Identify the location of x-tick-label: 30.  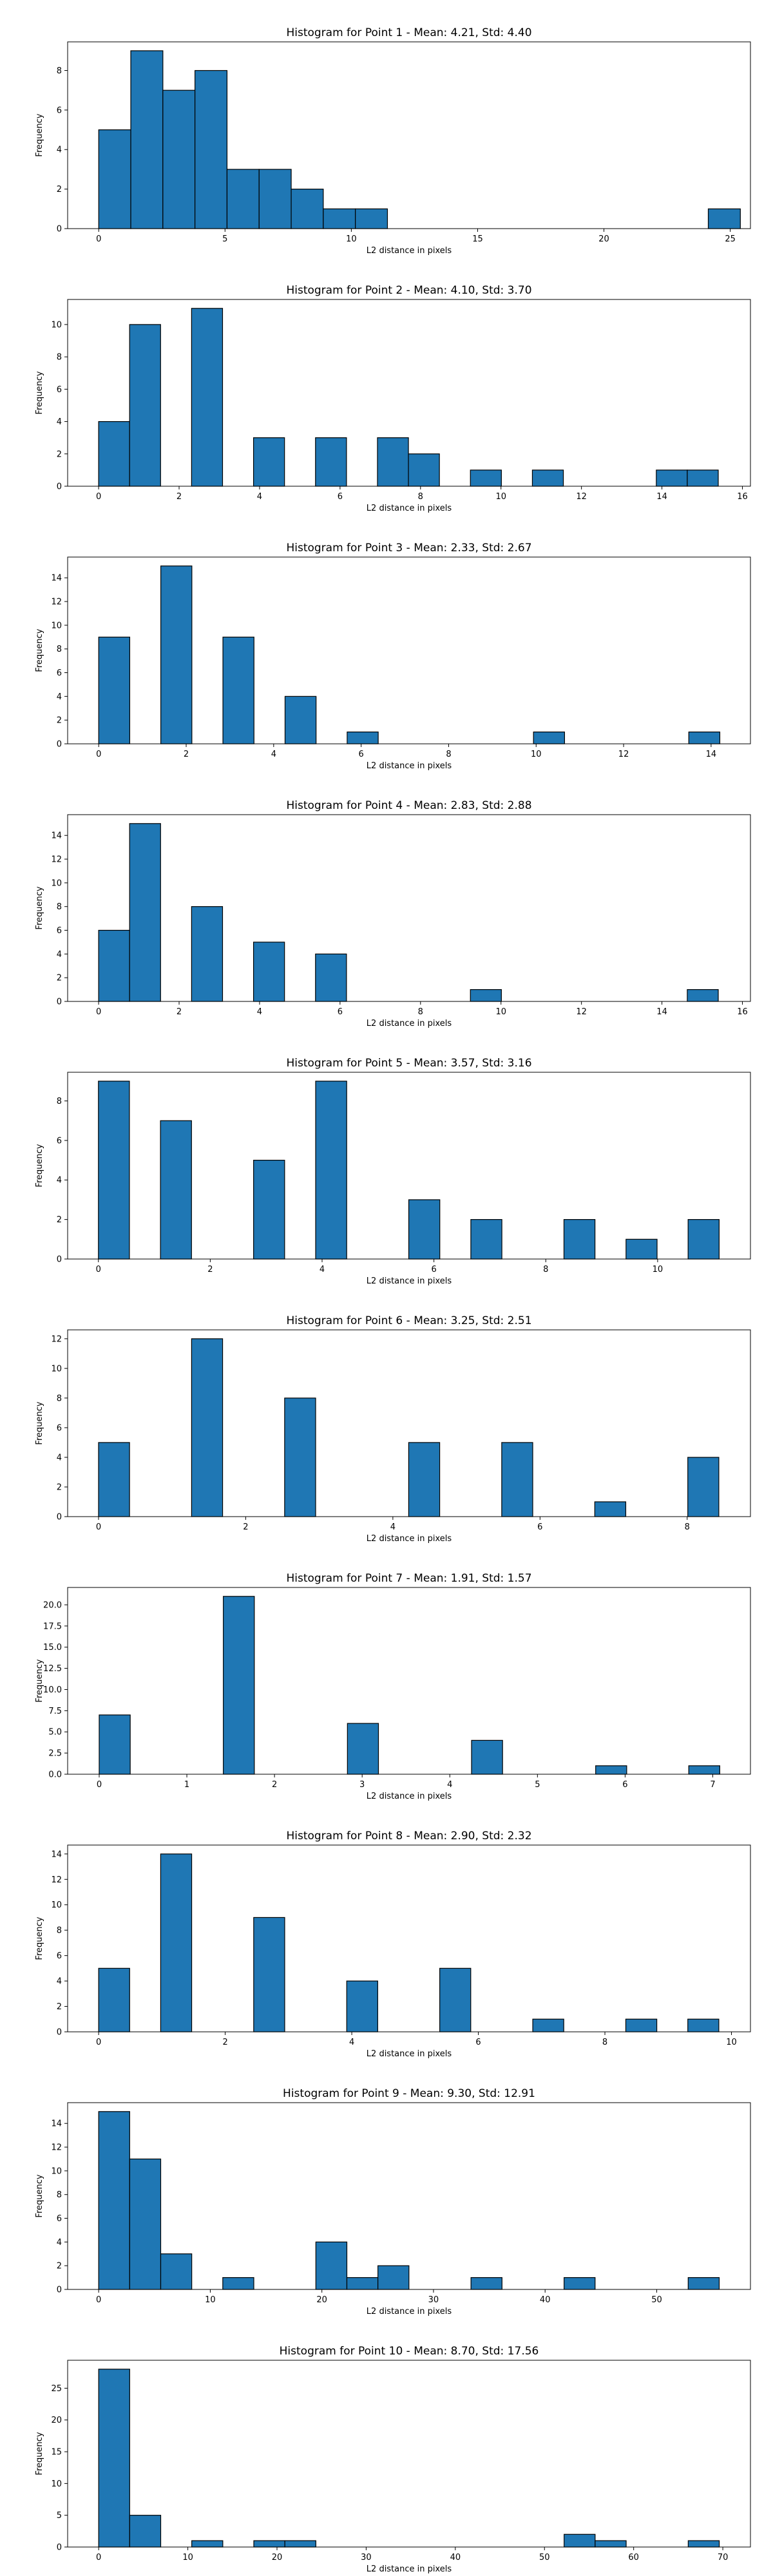
(366, 2557).